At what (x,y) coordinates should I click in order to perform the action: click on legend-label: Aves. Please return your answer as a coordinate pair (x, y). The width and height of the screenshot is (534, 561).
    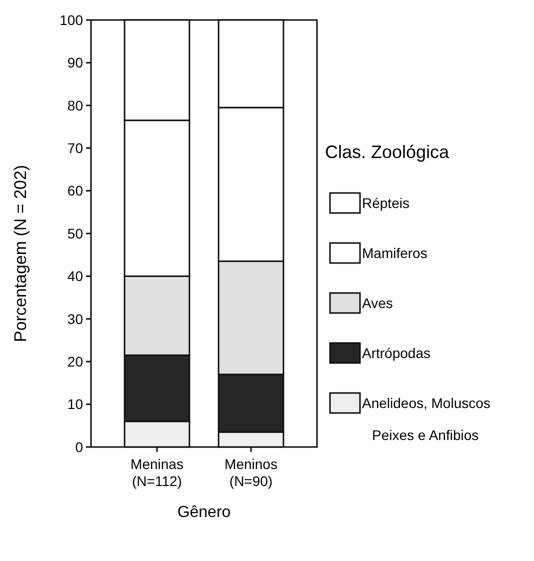
    Looking at the image, I should click on (377, 302).